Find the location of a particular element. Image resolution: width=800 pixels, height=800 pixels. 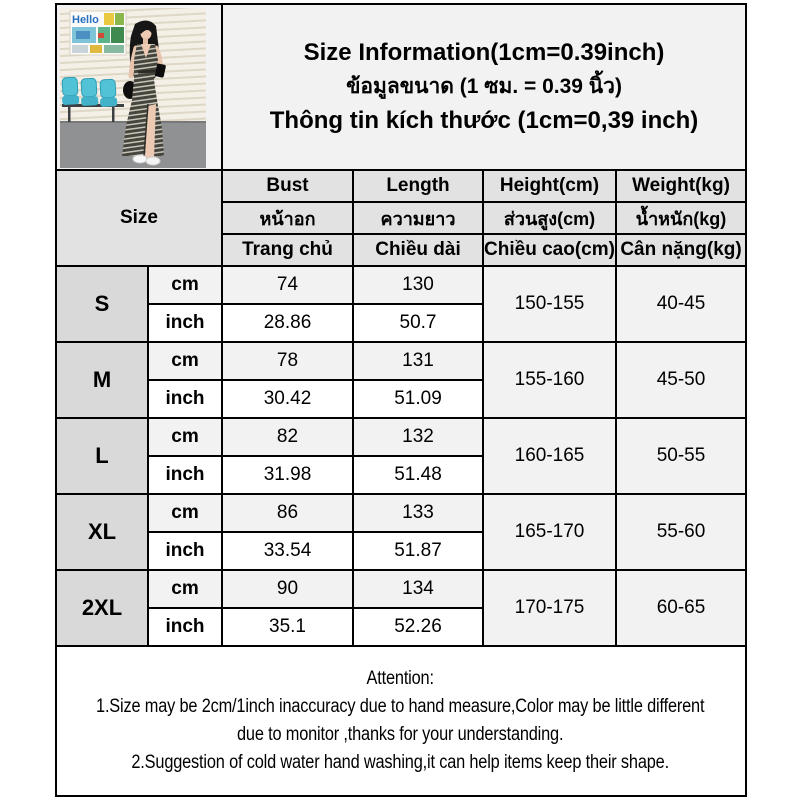

2xl-length-inch: 52.26 is located at coordinates (418, 627).